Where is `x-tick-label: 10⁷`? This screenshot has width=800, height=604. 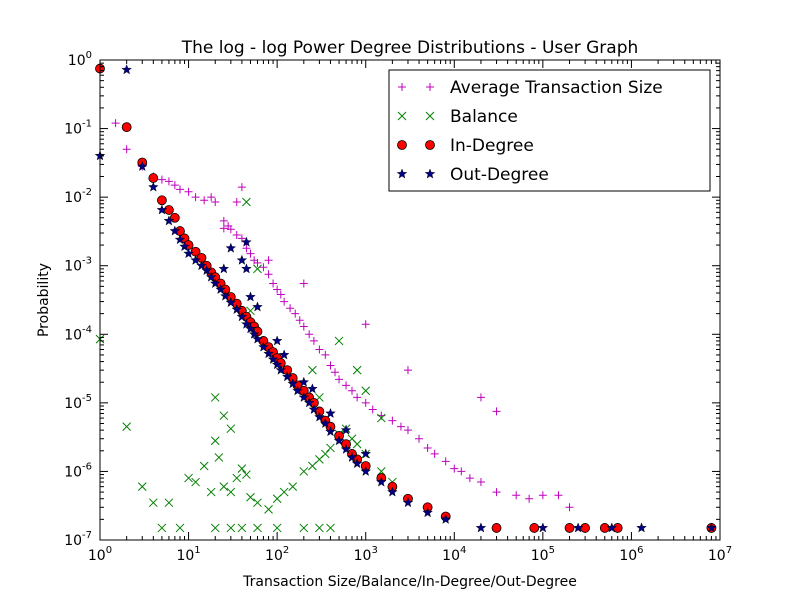 x-tick-label: 10⁷ is located at coordinates (720, 554).